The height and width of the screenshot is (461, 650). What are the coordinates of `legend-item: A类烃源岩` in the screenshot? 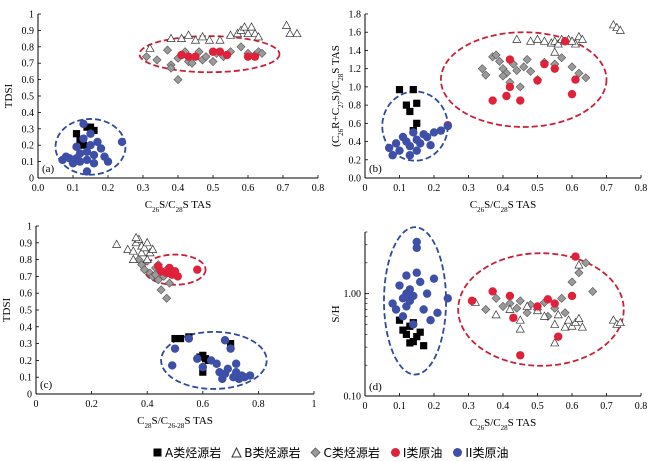 It's located at (186, 452).